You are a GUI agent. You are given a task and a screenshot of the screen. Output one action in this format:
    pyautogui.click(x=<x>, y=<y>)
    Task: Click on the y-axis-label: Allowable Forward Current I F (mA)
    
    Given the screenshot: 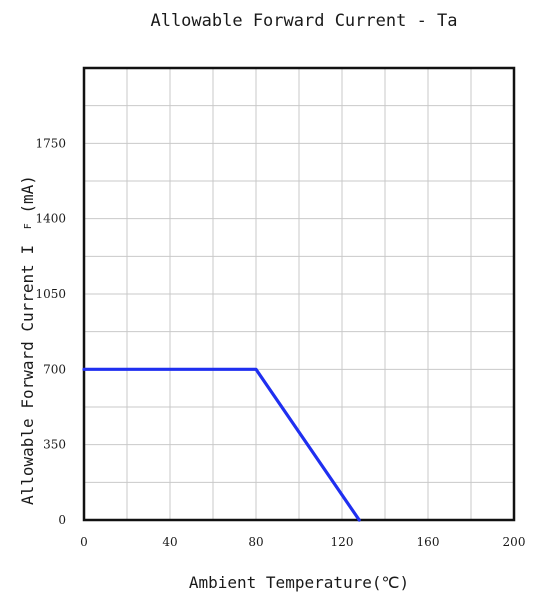 What is the action you would take?
    pyautogui.click(x=26, y=340)
    